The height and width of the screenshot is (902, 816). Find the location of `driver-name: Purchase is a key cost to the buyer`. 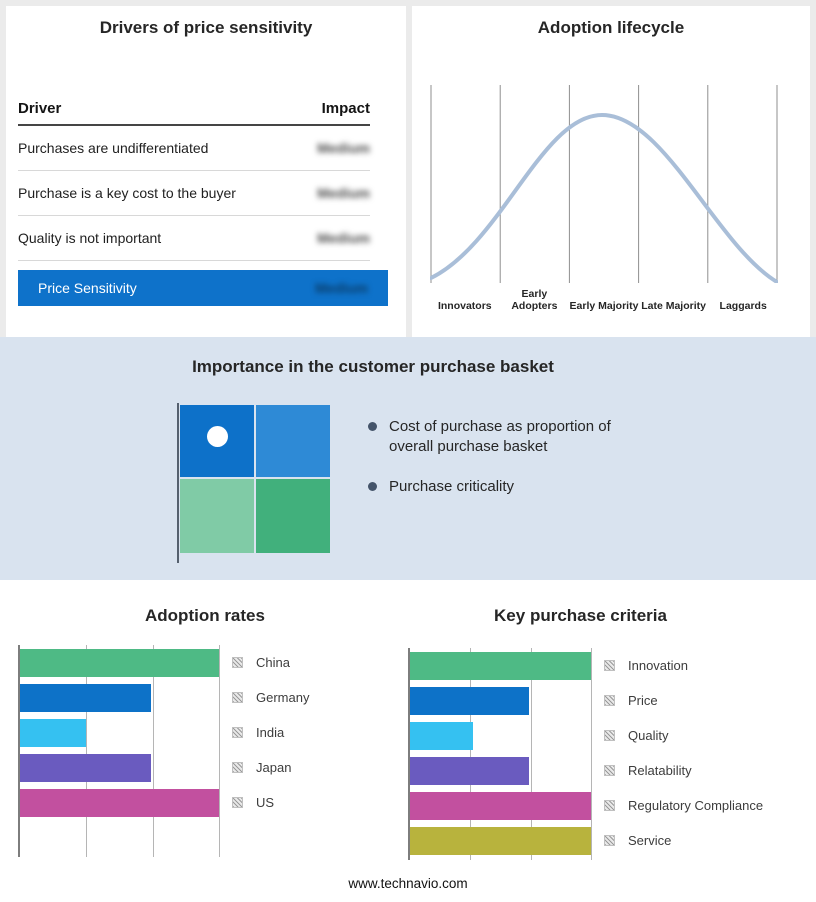

driver-name: Purchase is a key cost to the buyer is located at coordinates (127, 193).